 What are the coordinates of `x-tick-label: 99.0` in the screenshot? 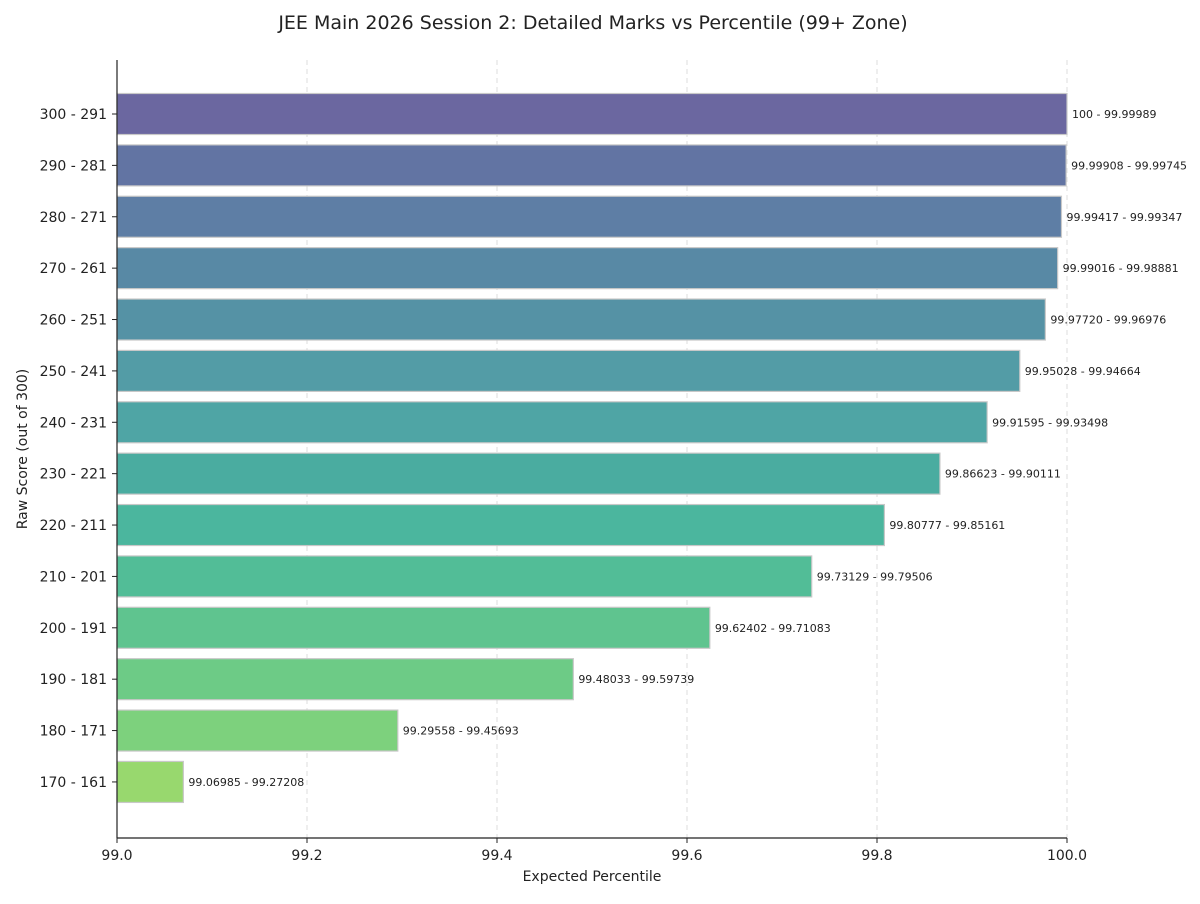 It's located at (116, 856).